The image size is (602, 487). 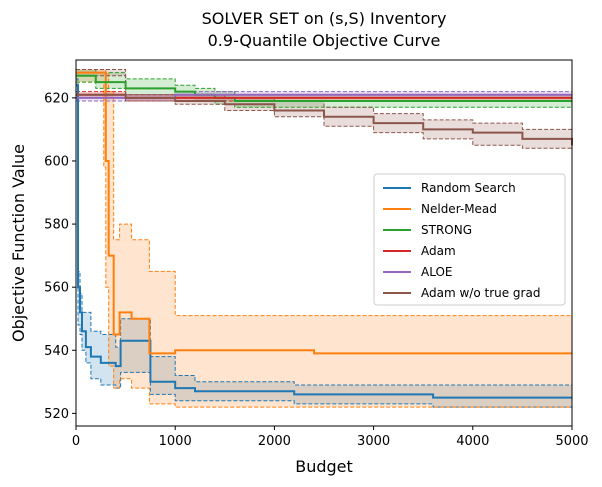 What do you see at coordinates (56, 98) in the screenshot?
I see `y-tick-label: 620` at bounding box center [56, 98].